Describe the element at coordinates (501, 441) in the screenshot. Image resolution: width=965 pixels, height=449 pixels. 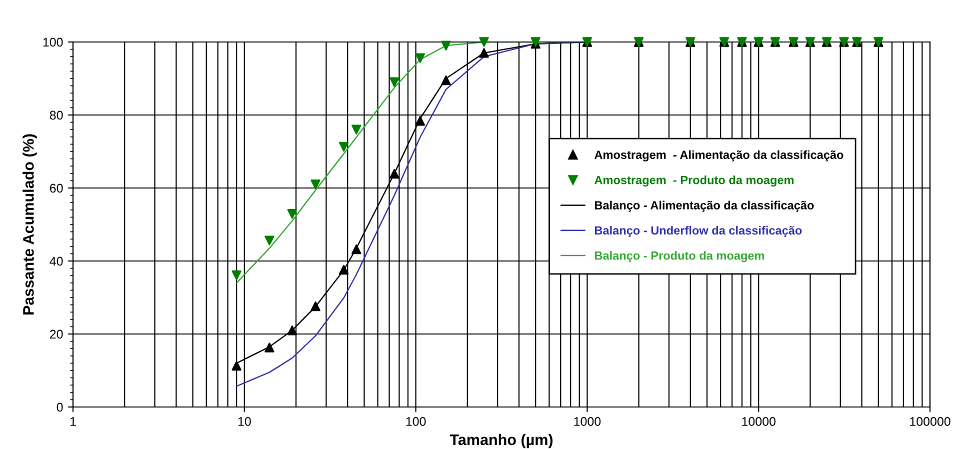
I see `x-axis-title: Tamanho (µm)` at that location.